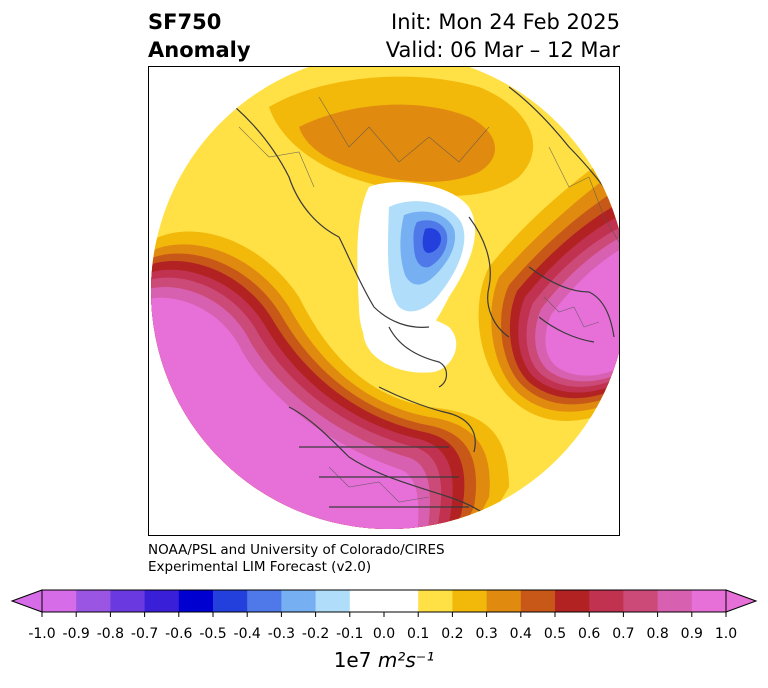 This screenshot has height=688, width=768. I want to click on colorbar-tick-label: 0.2, so click(452, 634).